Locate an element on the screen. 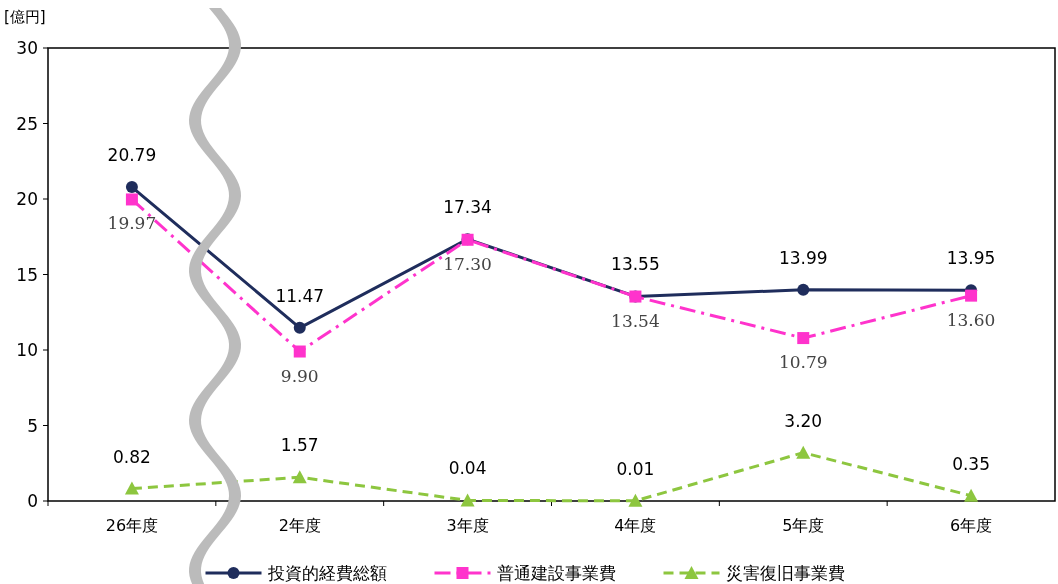 This screenshot has width=1058, height=584. data-label: 13.54 is located at coordinates (635, 320).